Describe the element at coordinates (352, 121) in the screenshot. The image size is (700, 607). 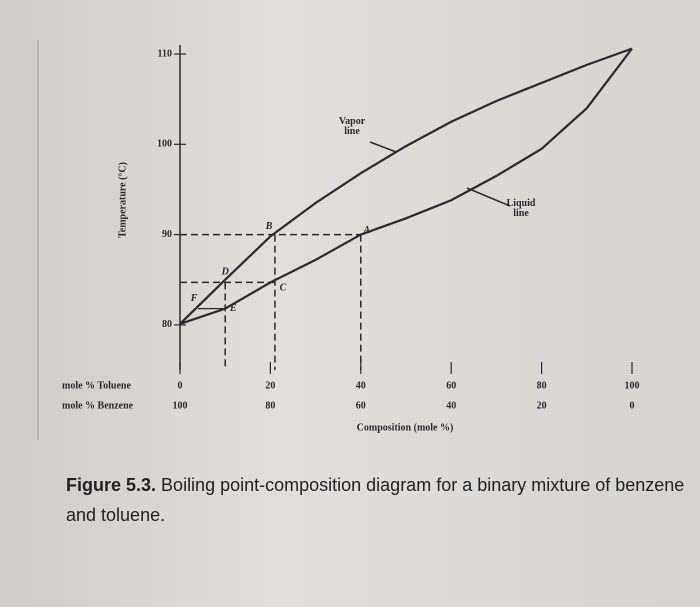
I see `annotation-line: Vapor` at that location.